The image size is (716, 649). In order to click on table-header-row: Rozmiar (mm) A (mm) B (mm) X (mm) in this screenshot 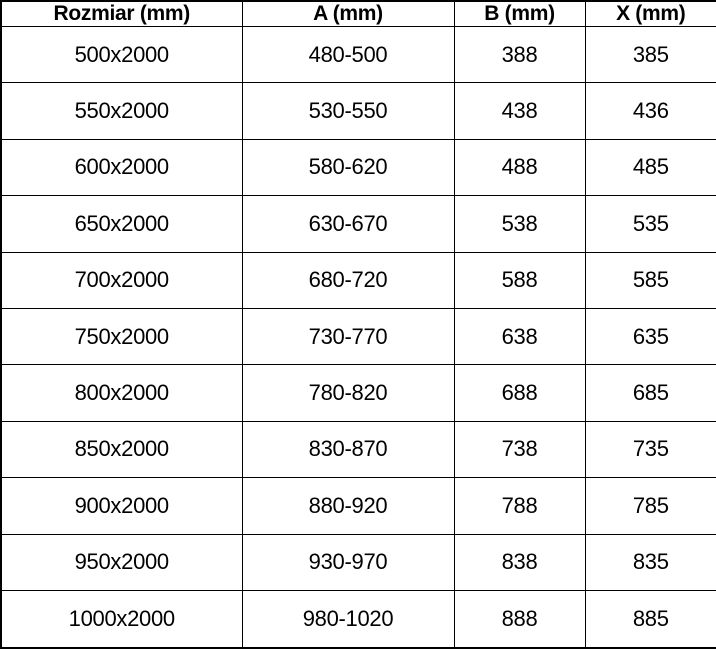, I will do `click(358, 13)`.